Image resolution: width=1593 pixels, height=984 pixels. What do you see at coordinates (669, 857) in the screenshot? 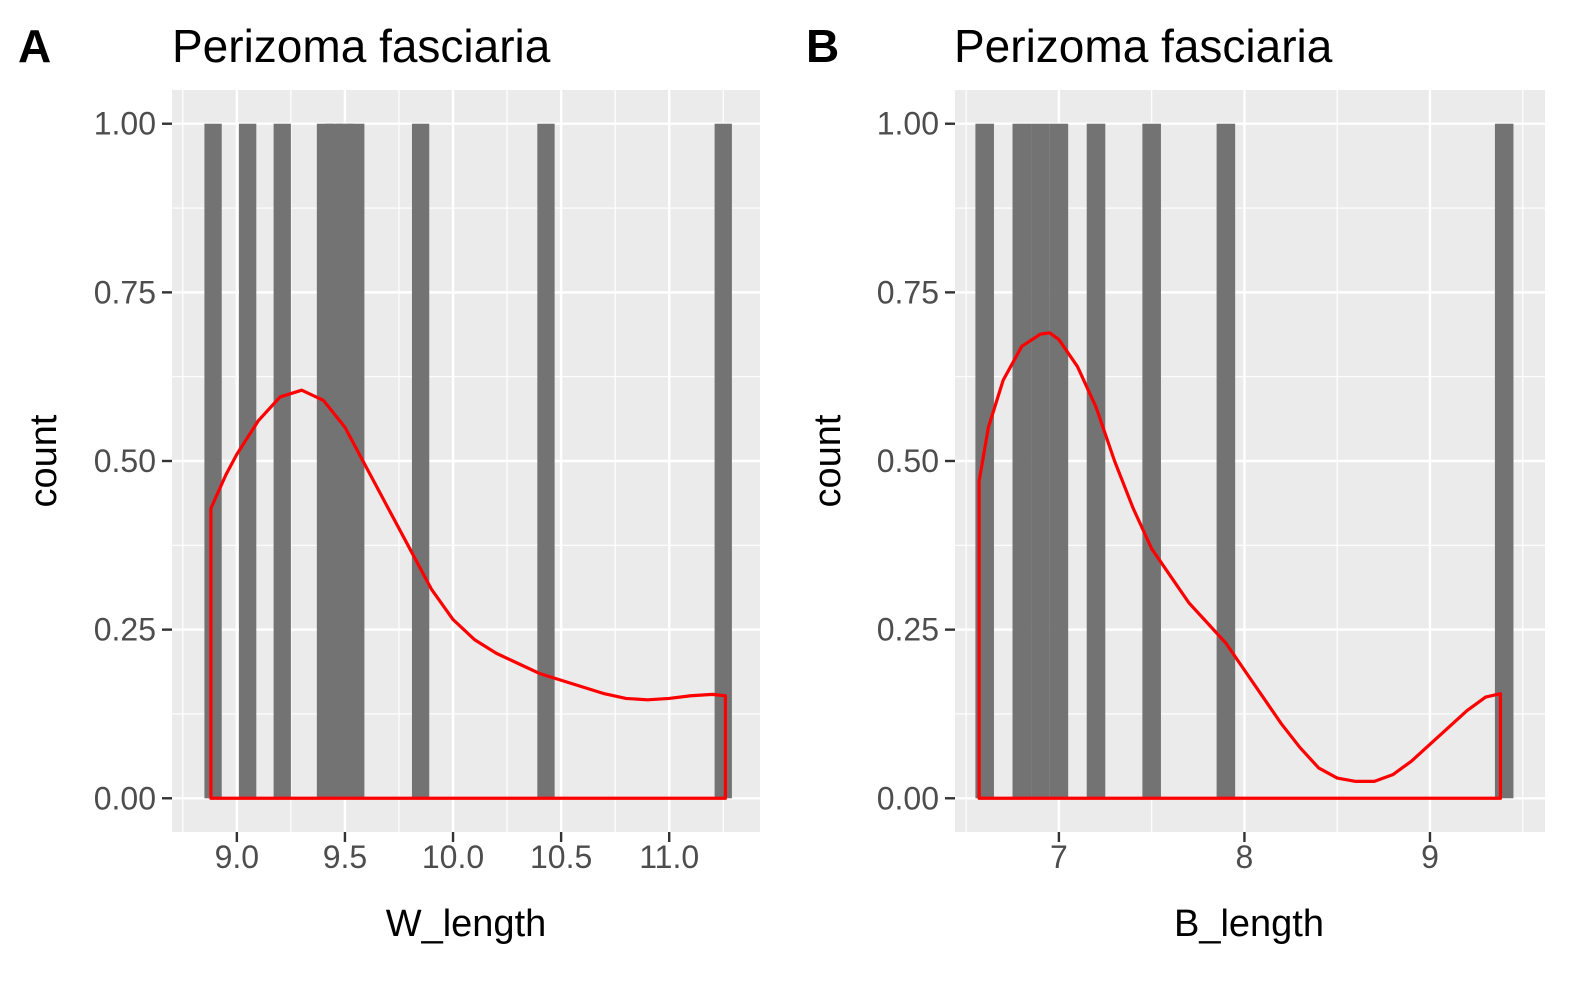
I see `x-tick-label-a: 11.0` at bounding box center [669, 857].